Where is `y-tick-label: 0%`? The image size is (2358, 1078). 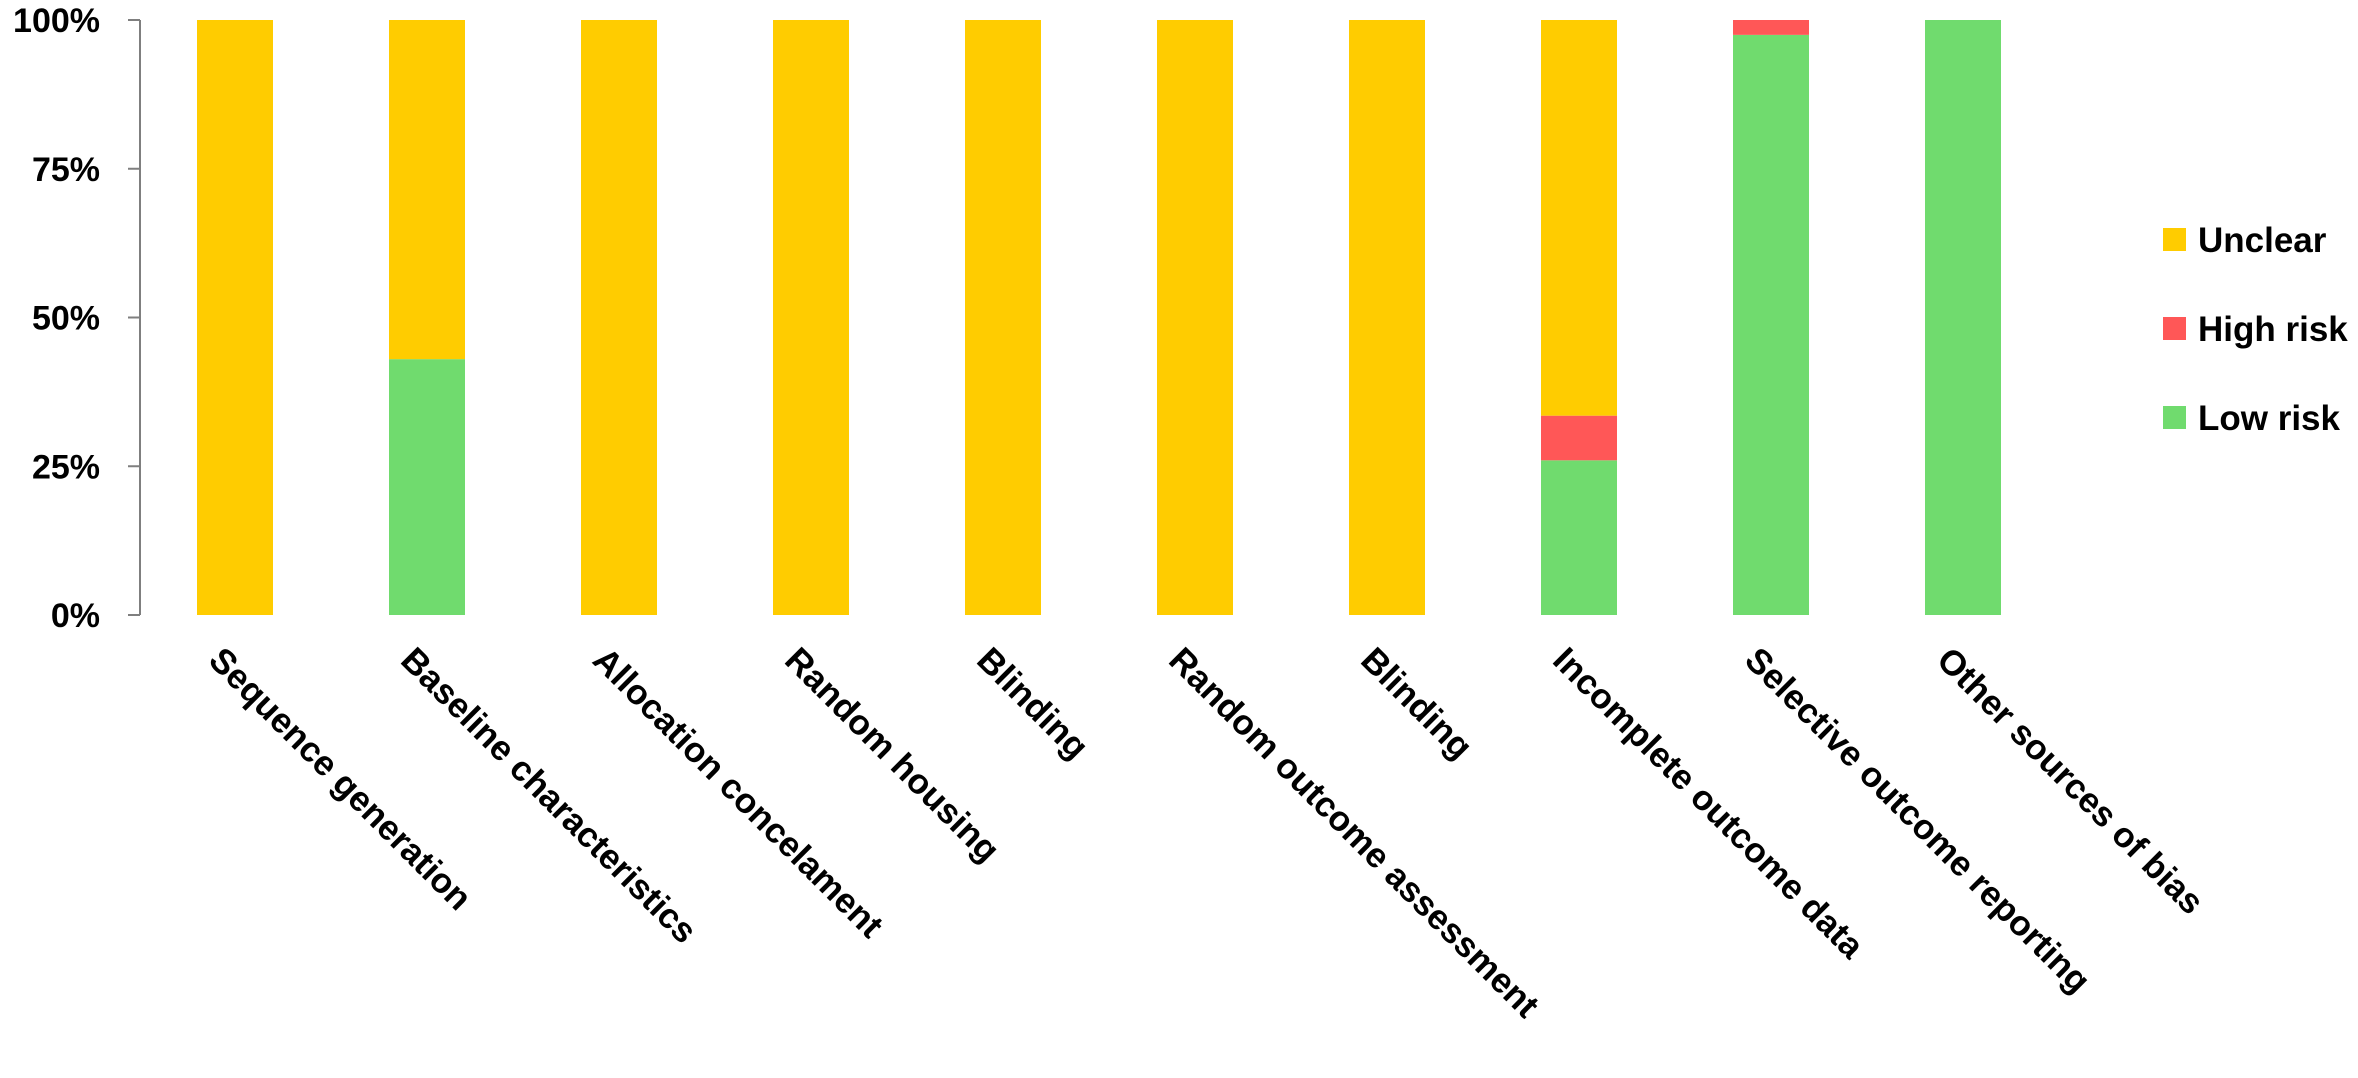
y-tick-label: 0% is located at coordinates (75, 616).